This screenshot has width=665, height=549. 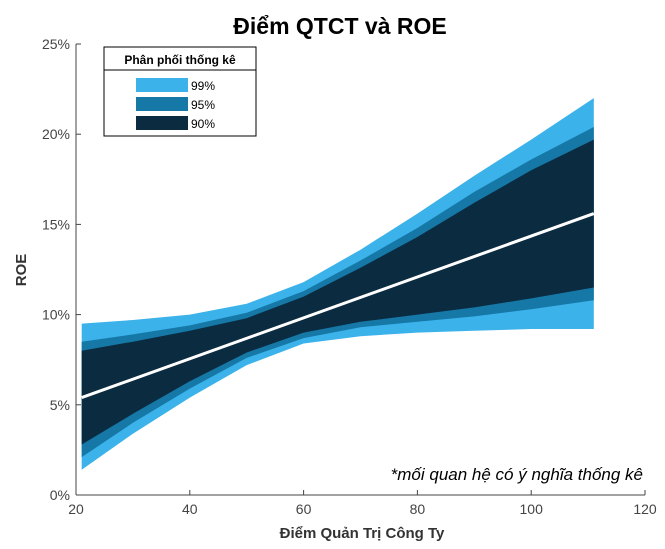 I want to click on legend-label-99pct: 99%, so click(x=203, y=86).